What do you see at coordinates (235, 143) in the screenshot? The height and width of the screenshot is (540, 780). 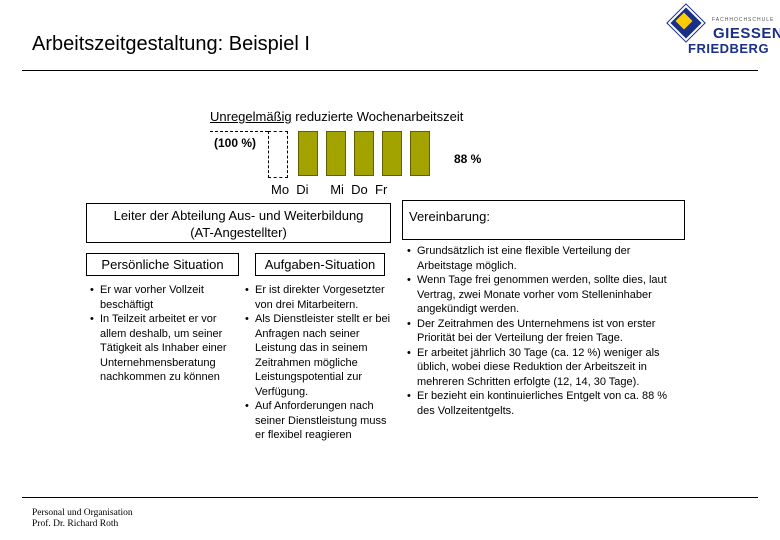 I see `label-100-percent: (100 %)` at bounding box center [235, 143].